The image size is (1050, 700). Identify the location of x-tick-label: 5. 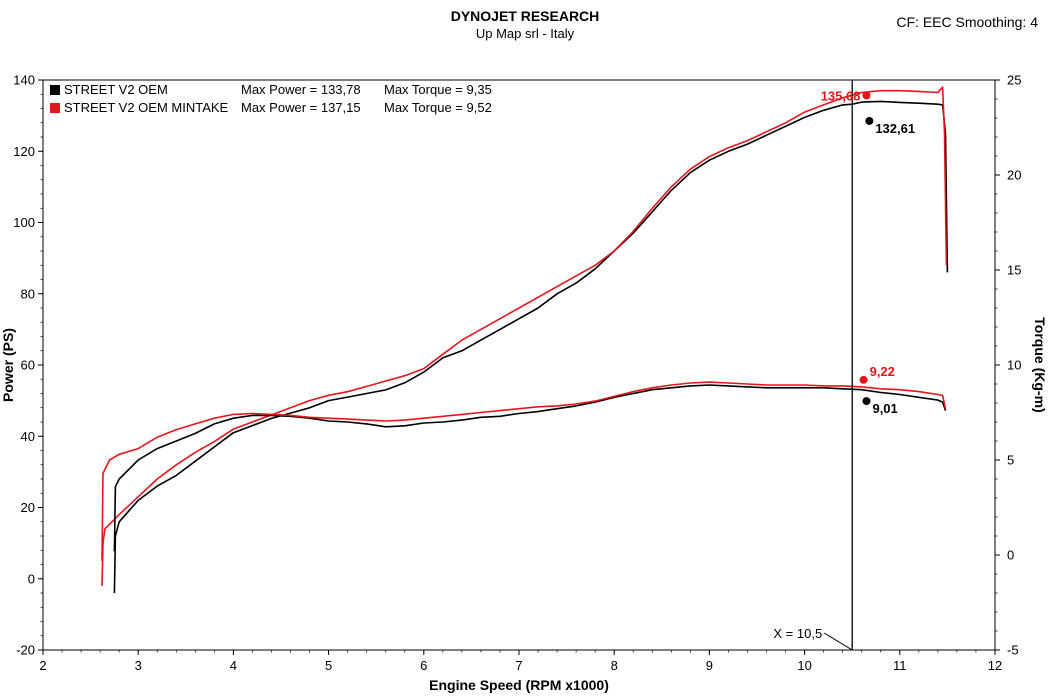
(328, 665).